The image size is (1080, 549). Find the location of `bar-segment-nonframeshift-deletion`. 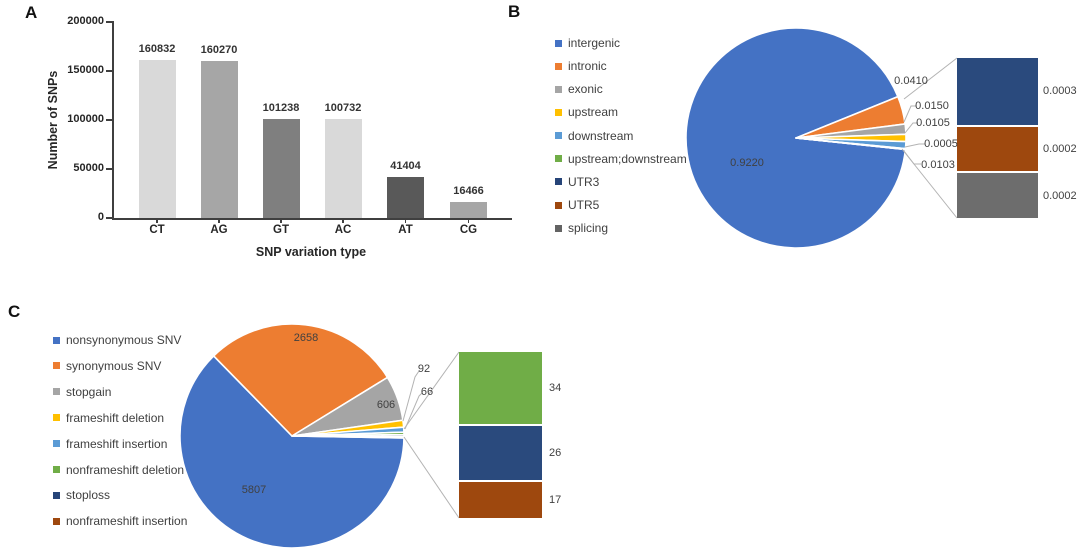

bar-segment-nonframeshift-deletion is located at coordinates (500, 388).